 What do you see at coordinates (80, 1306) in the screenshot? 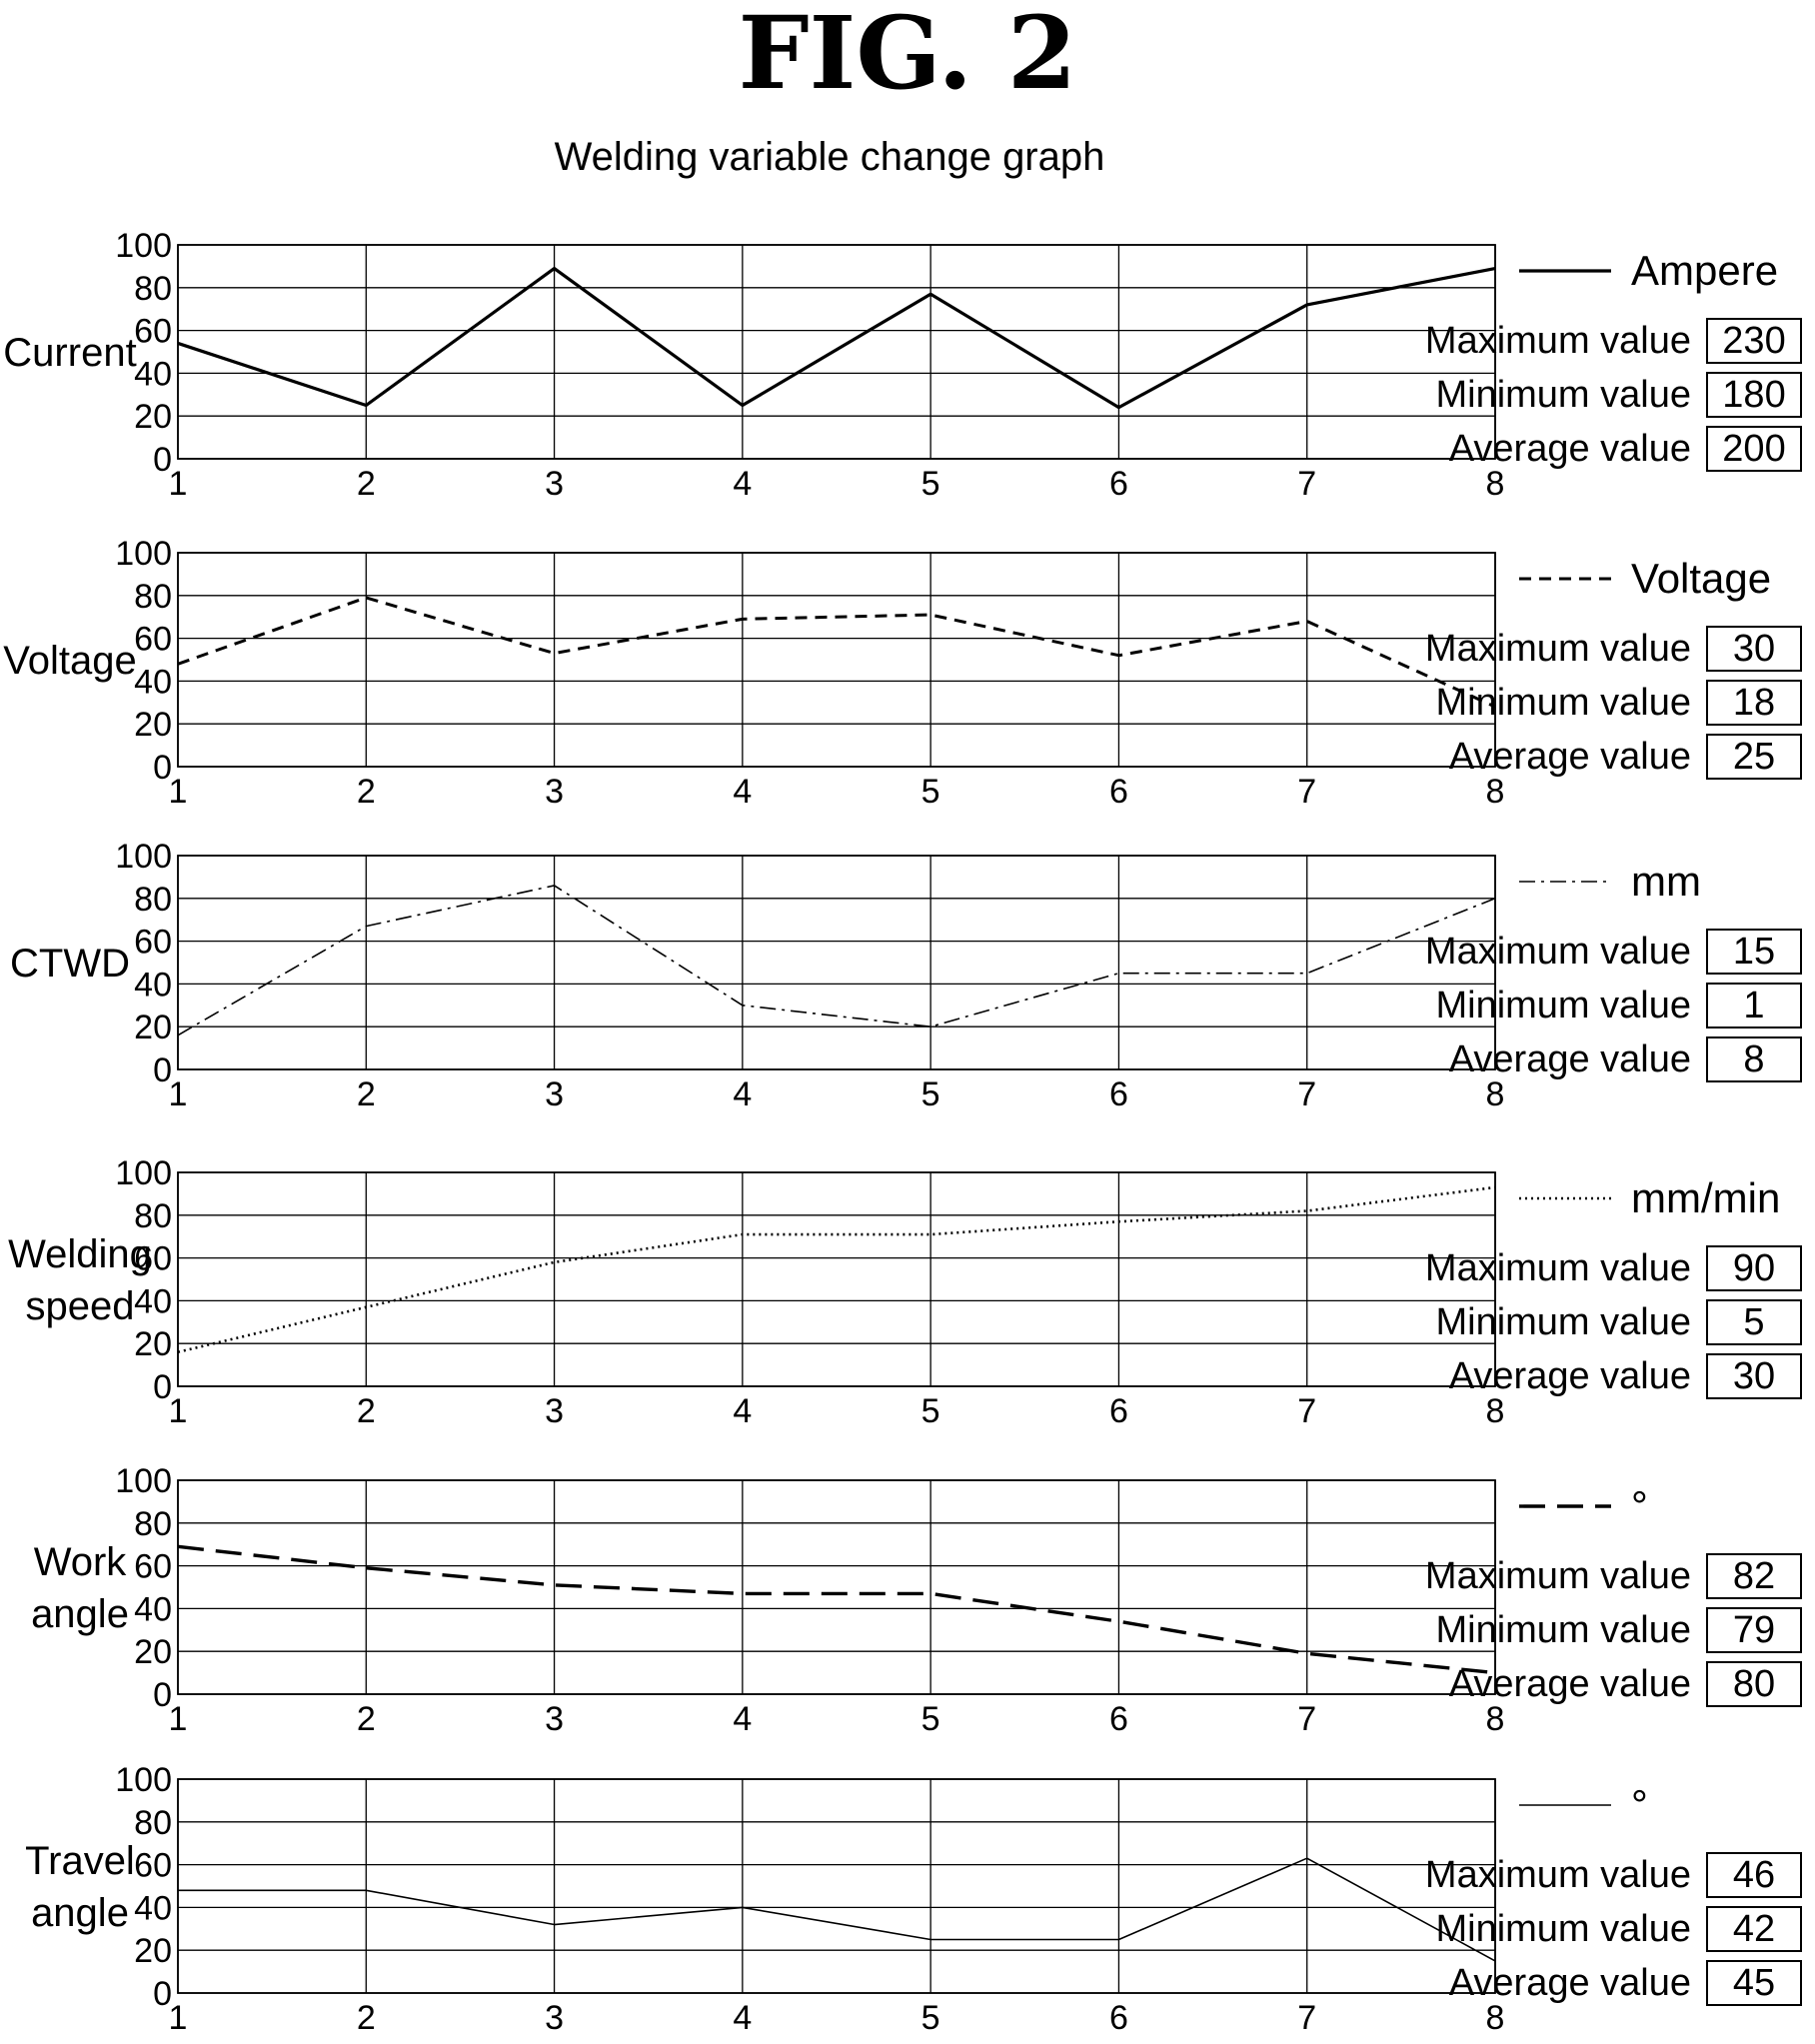
I see `y-axis-label: speed` at bounding box center [80, 1306].